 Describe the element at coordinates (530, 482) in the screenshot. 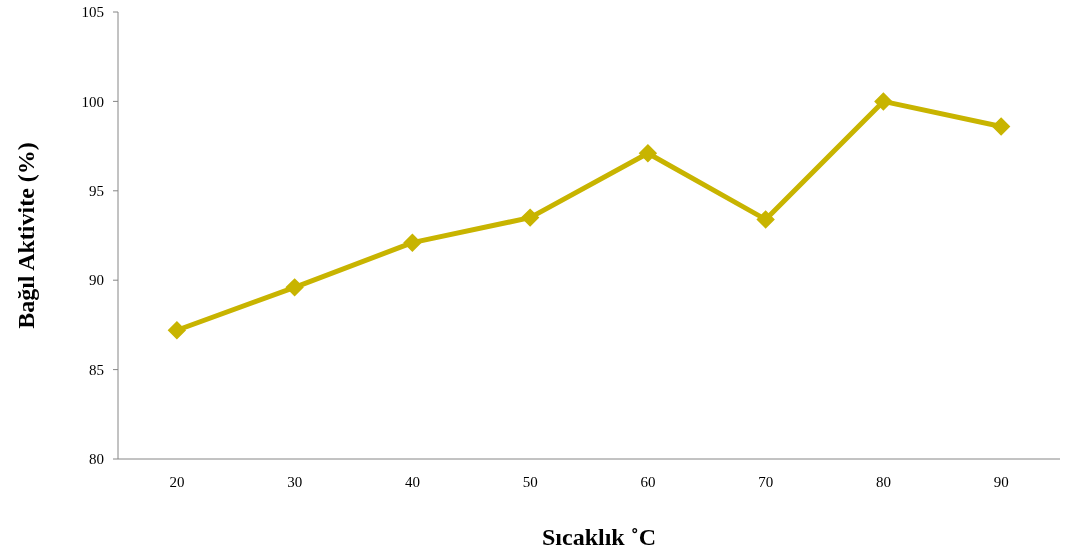

I see `x-tick-label: 50` at that location.